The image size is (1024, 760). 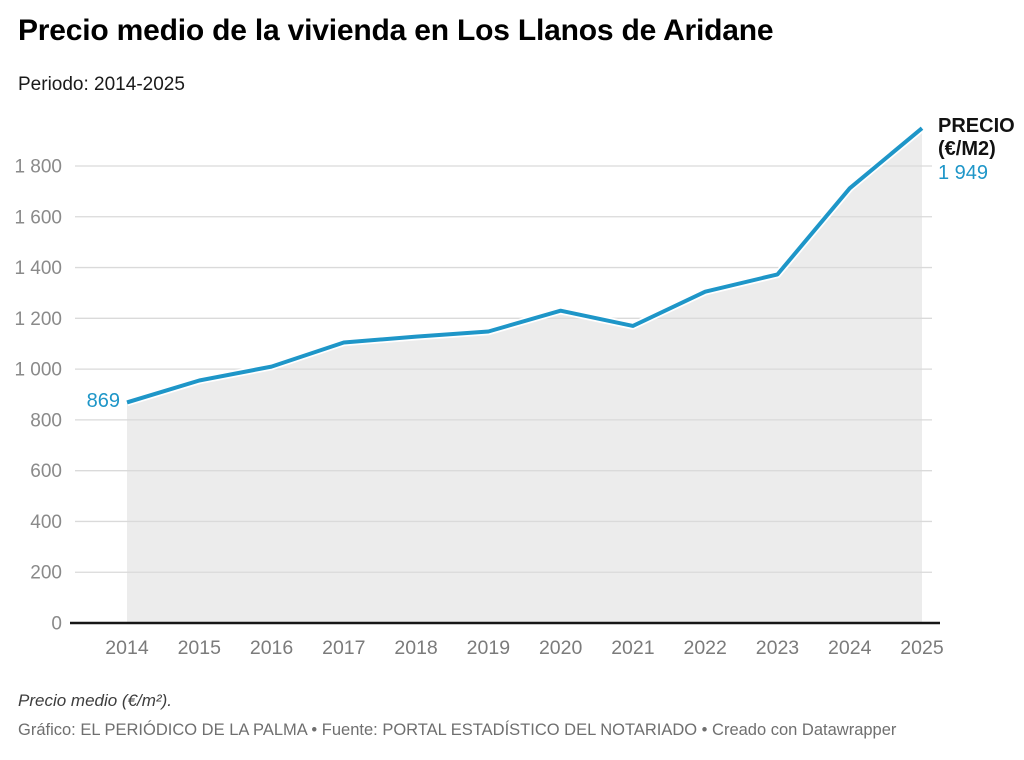 What do you see at coordinates (632, 648) in the screenshot?
I see `x-axis-tick-label: 2021` at bounding box center [632, 648].